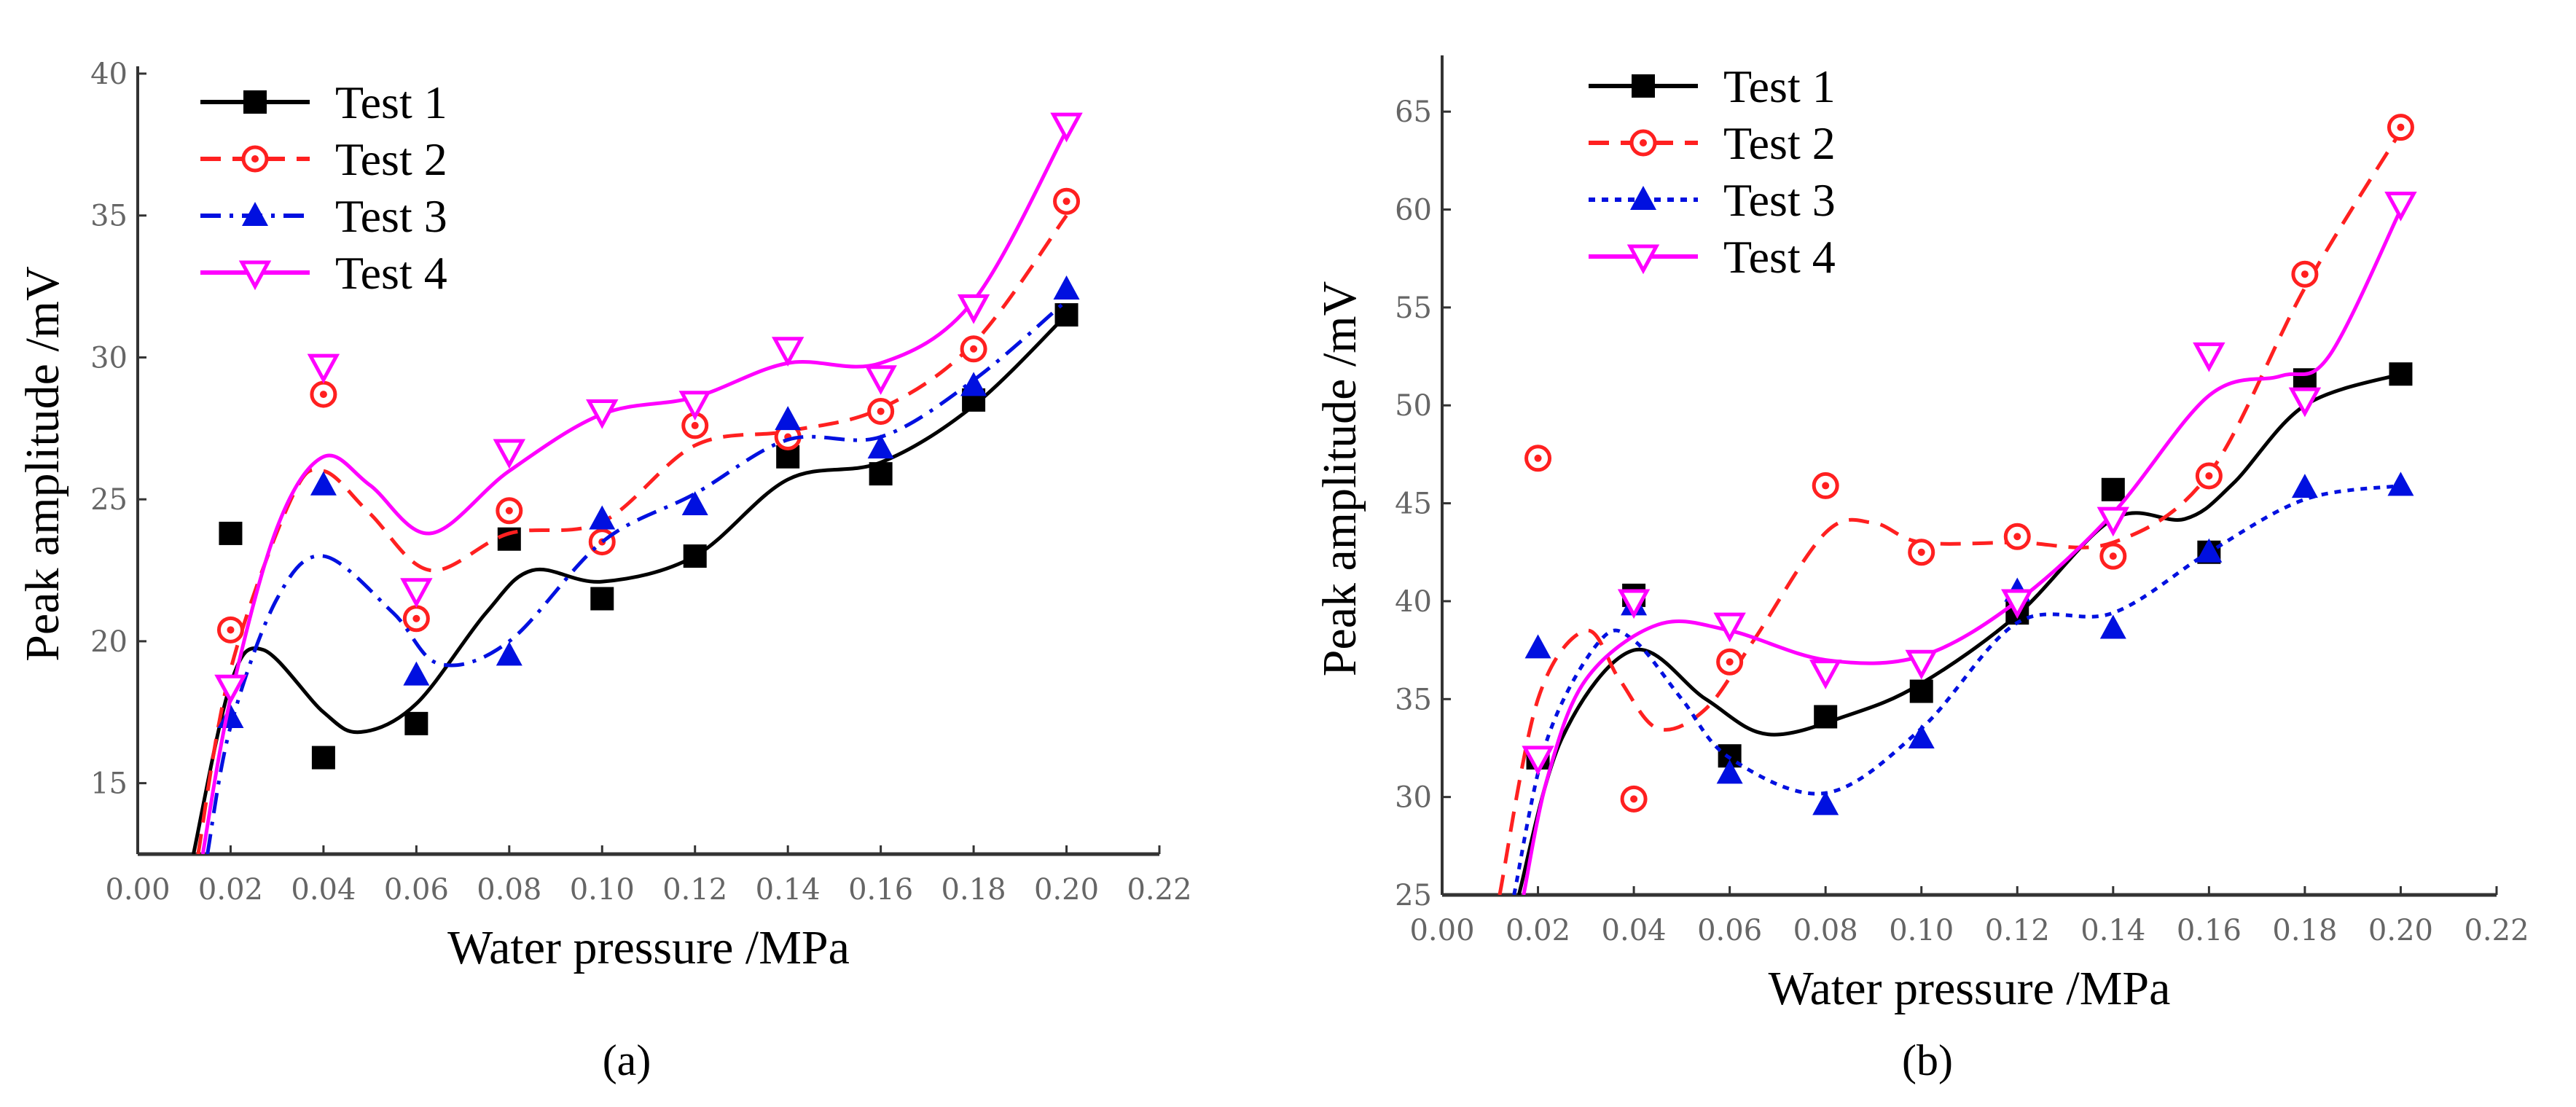  I want to click on x-tick-label: 0.22, so click(1159, 890).